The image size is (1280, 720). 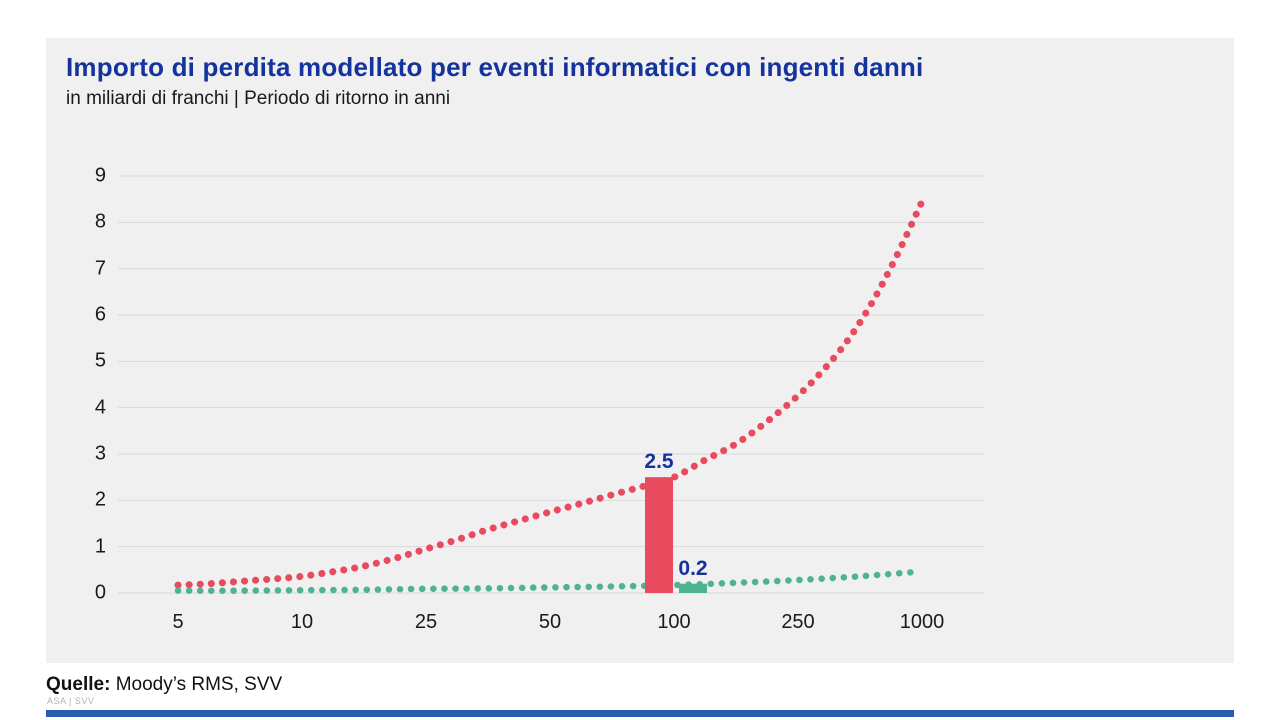 I want to click on barra-verde-100-anni, so click(x=693, y=588).